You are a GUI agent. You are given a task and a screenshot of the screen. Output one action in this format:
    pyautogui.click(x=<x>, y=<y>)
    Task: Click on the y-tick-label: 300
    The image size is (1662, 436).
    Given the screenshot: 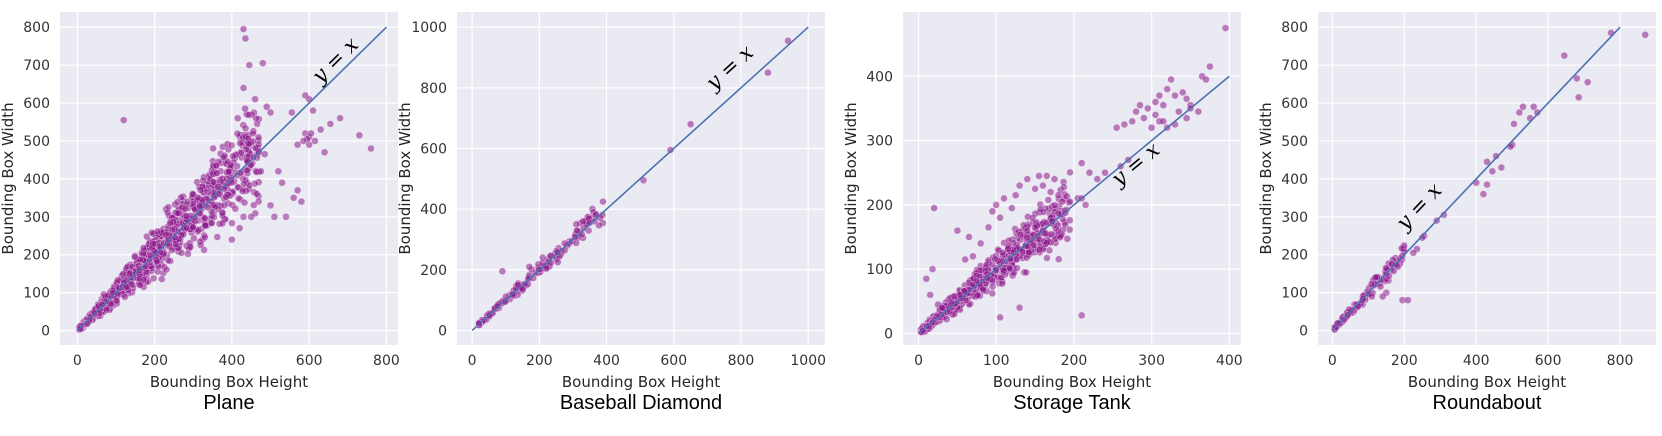 What is the action you would take?
    pyautogui.click(x=879, y=142)
    